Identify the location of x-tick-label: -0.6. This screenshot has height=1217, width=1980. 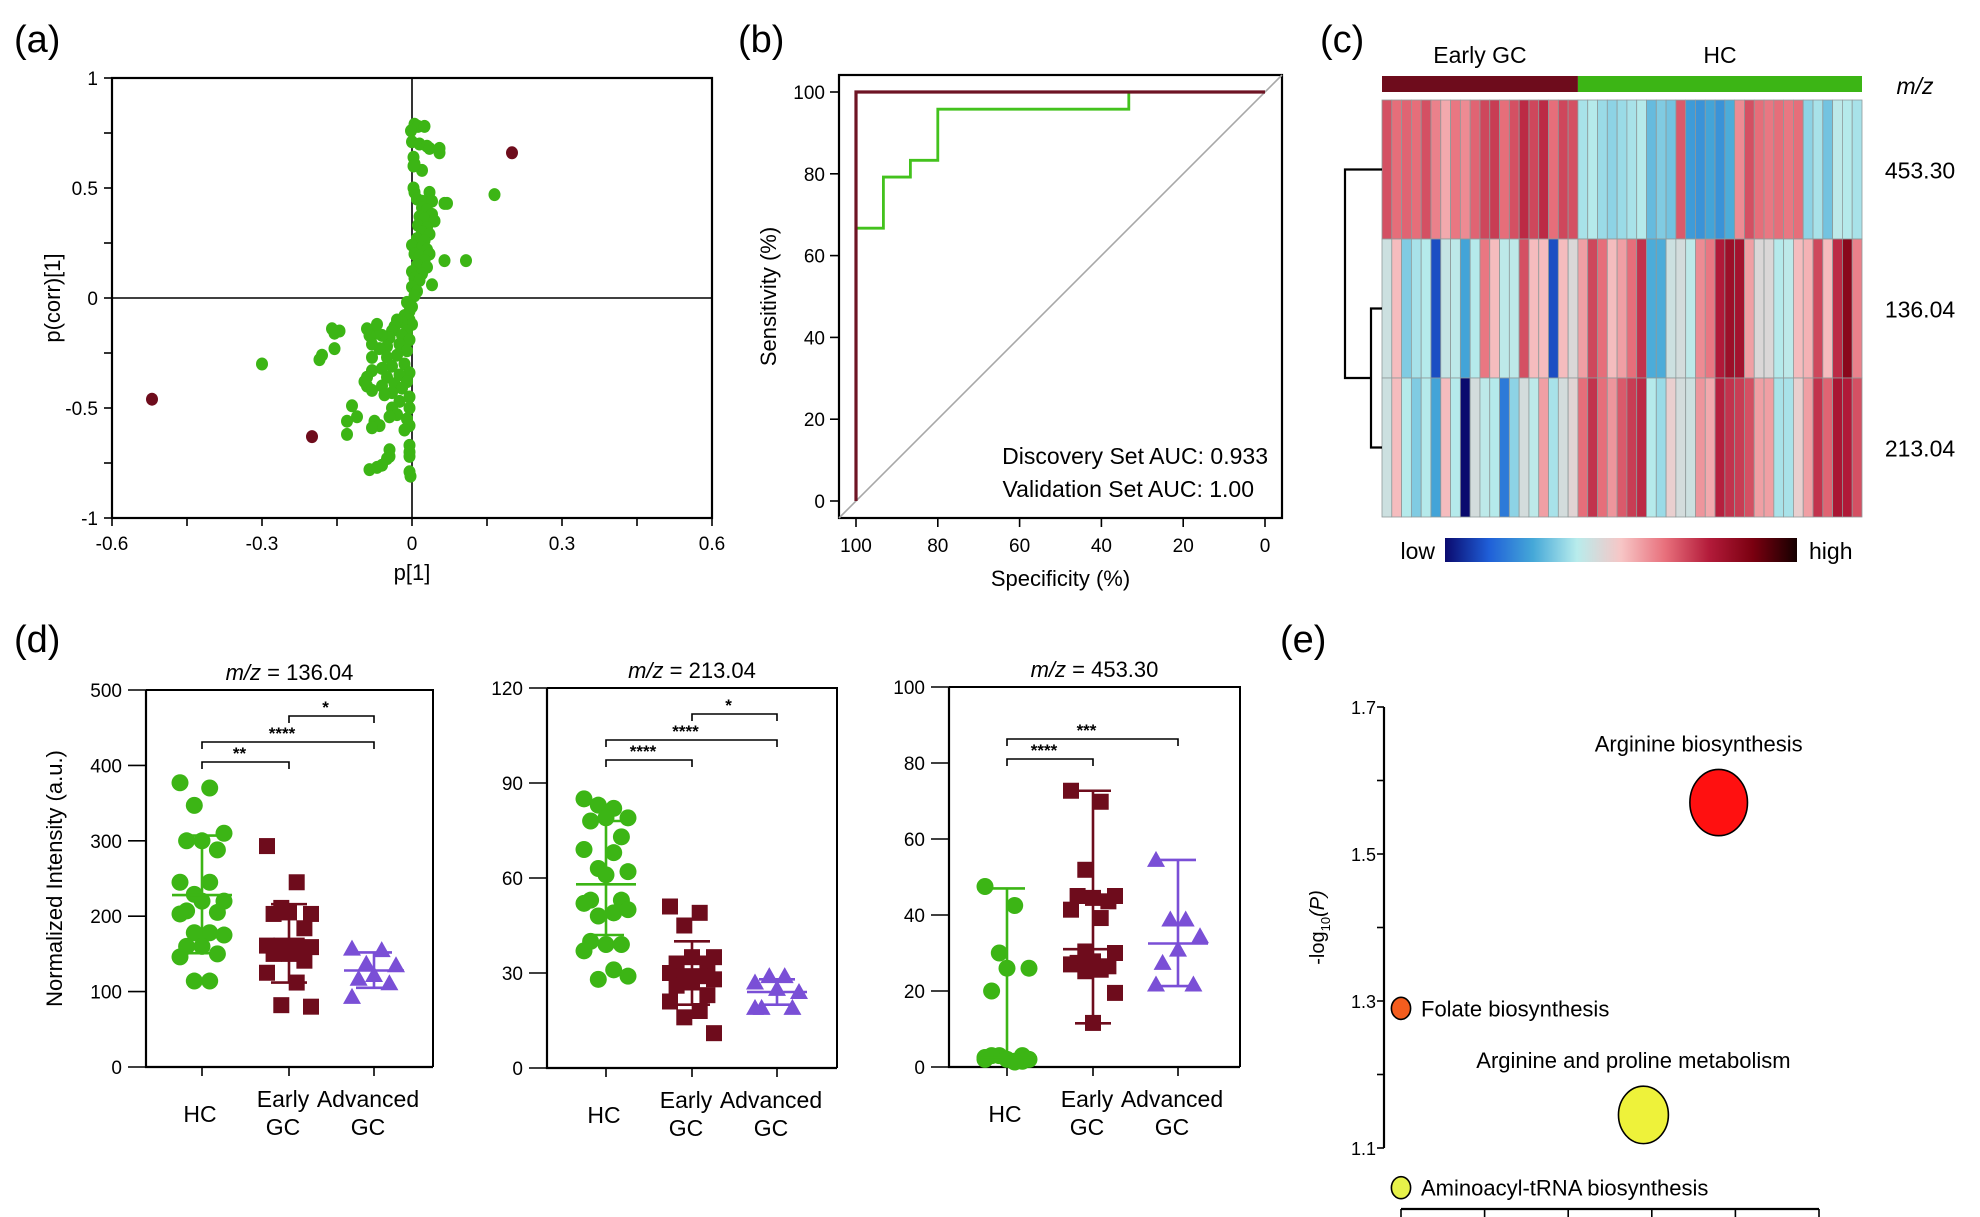
(112, 544).